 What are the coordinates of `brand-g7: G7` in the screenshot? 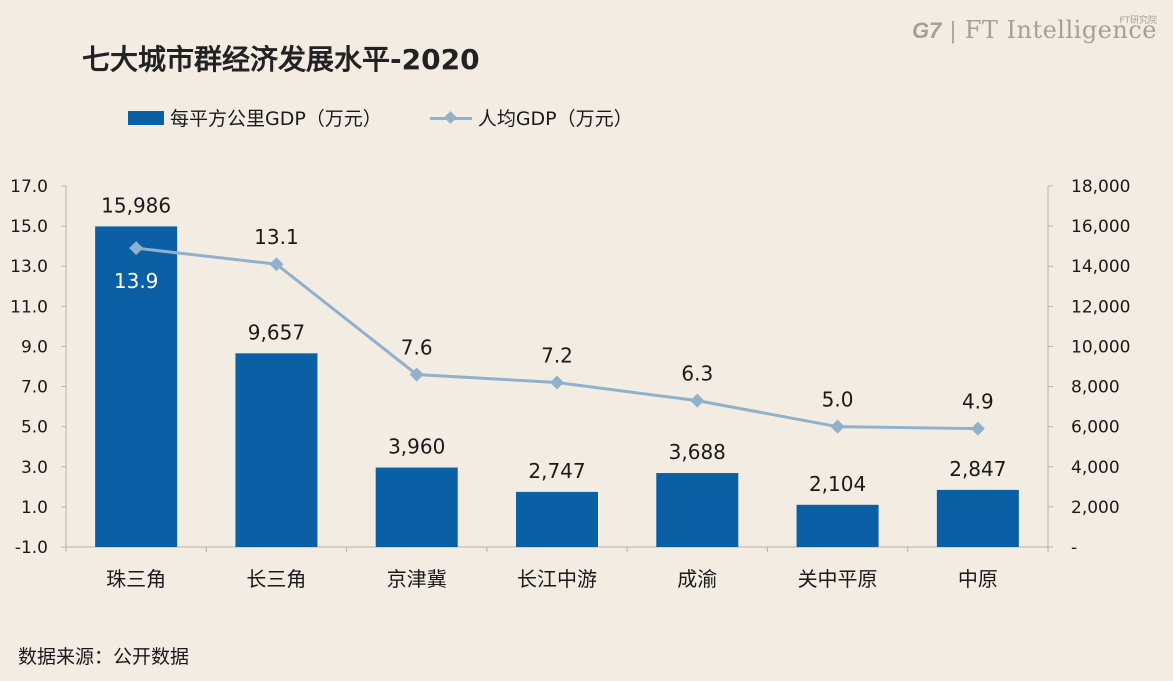 It's located at (926, 30).